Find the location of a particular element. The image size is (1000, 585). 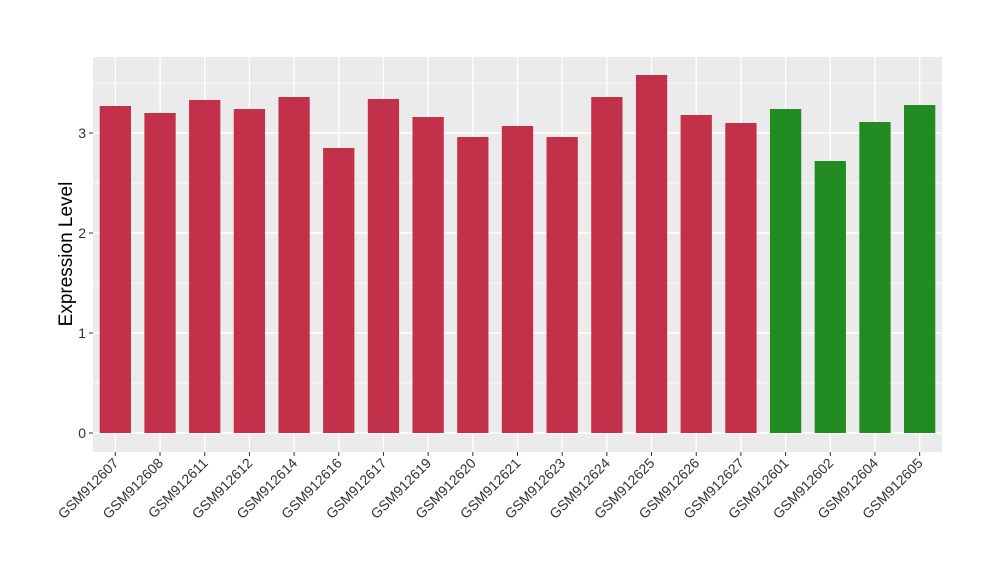

bar-GSM912625 is located at coordinates (651, 254).